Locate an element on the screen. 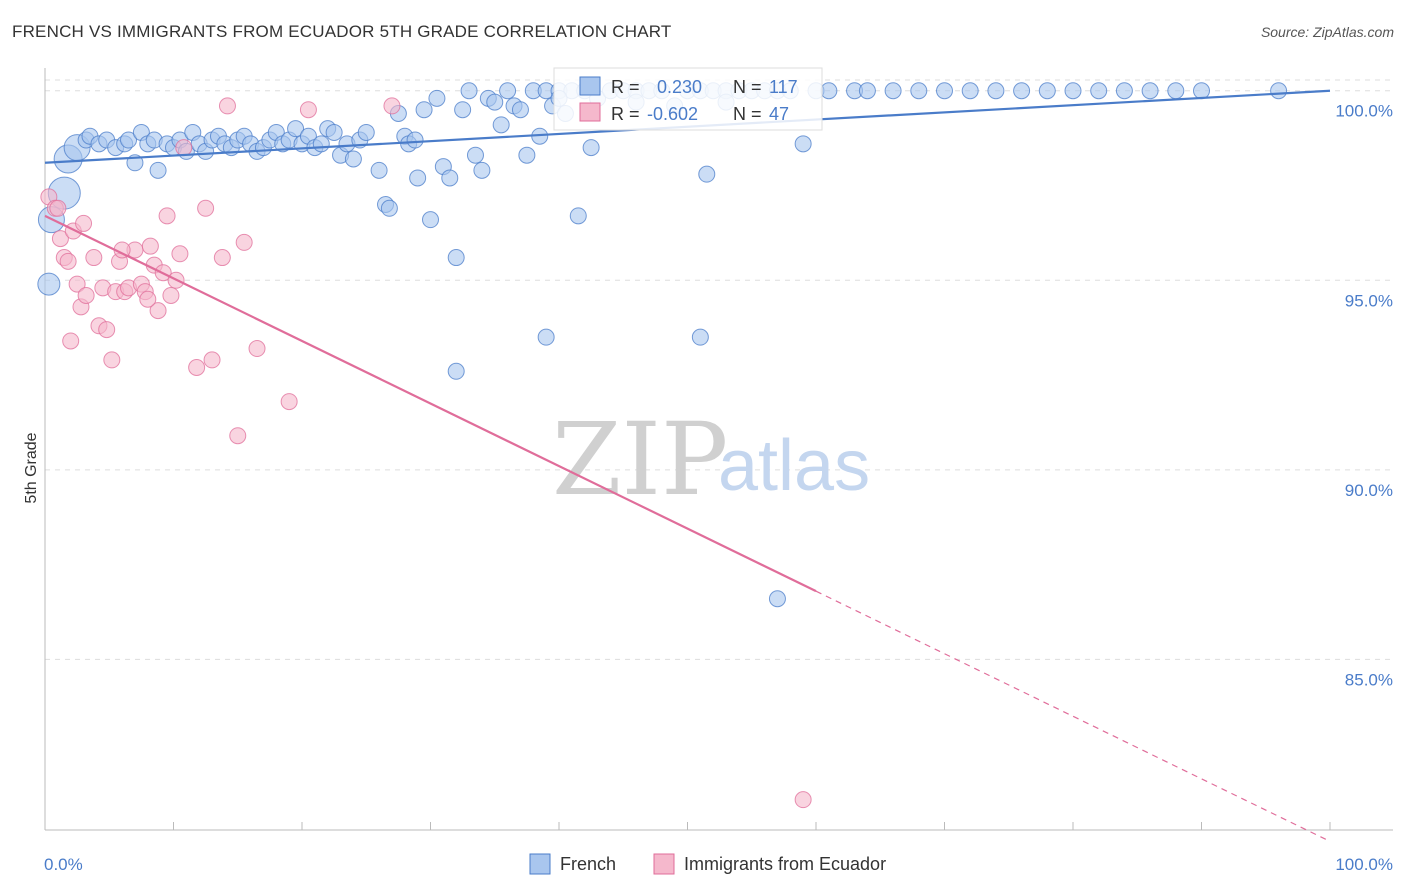 This screenshot has width=1406, height=892. x-tick-labels: 0.0% 100.0% is located at coordinates (718, 864).